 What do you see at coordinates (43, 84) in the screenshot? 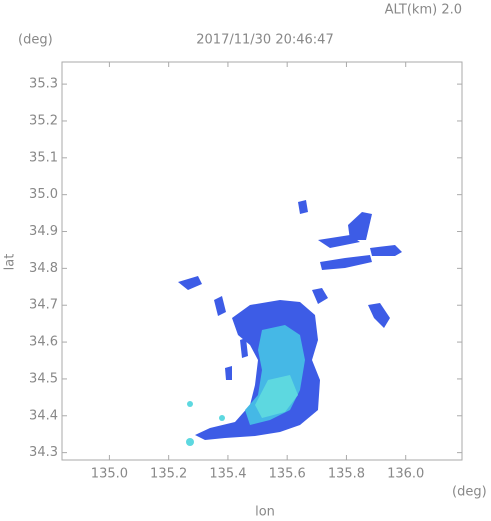
I see `y-tick-label: 35.3` at bounding box center [43, 84].